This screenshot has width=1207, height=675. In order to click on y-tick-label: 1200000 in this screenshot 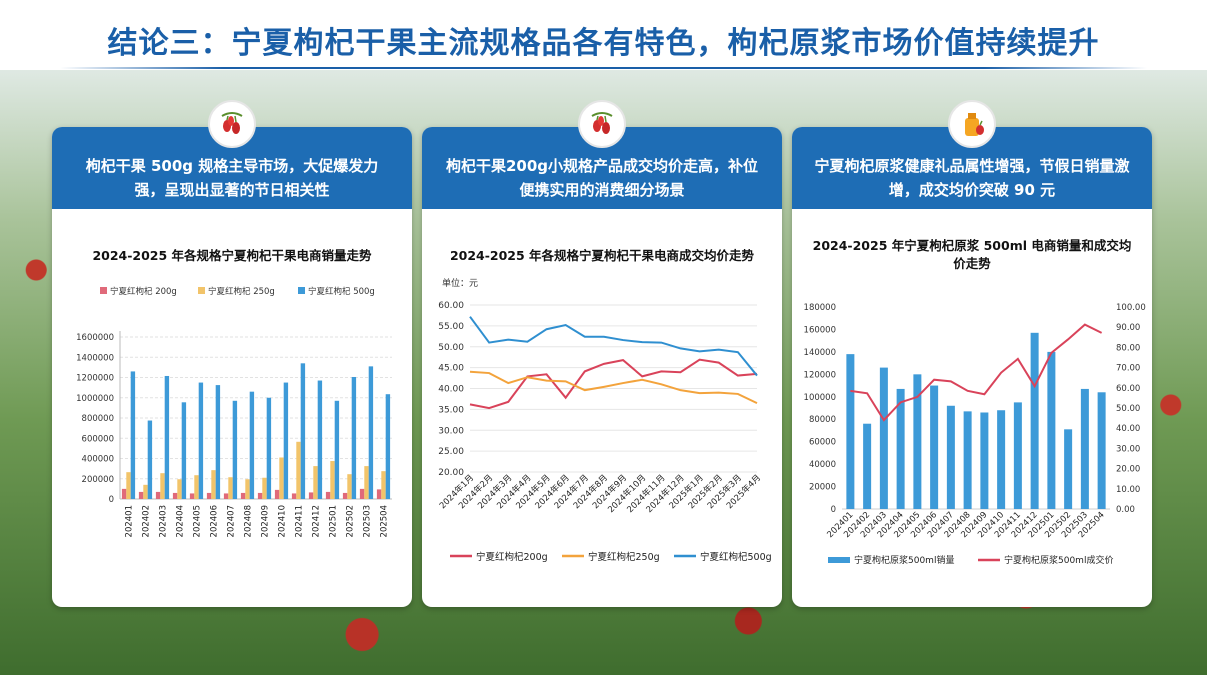, I will do `click(95, 379)`.